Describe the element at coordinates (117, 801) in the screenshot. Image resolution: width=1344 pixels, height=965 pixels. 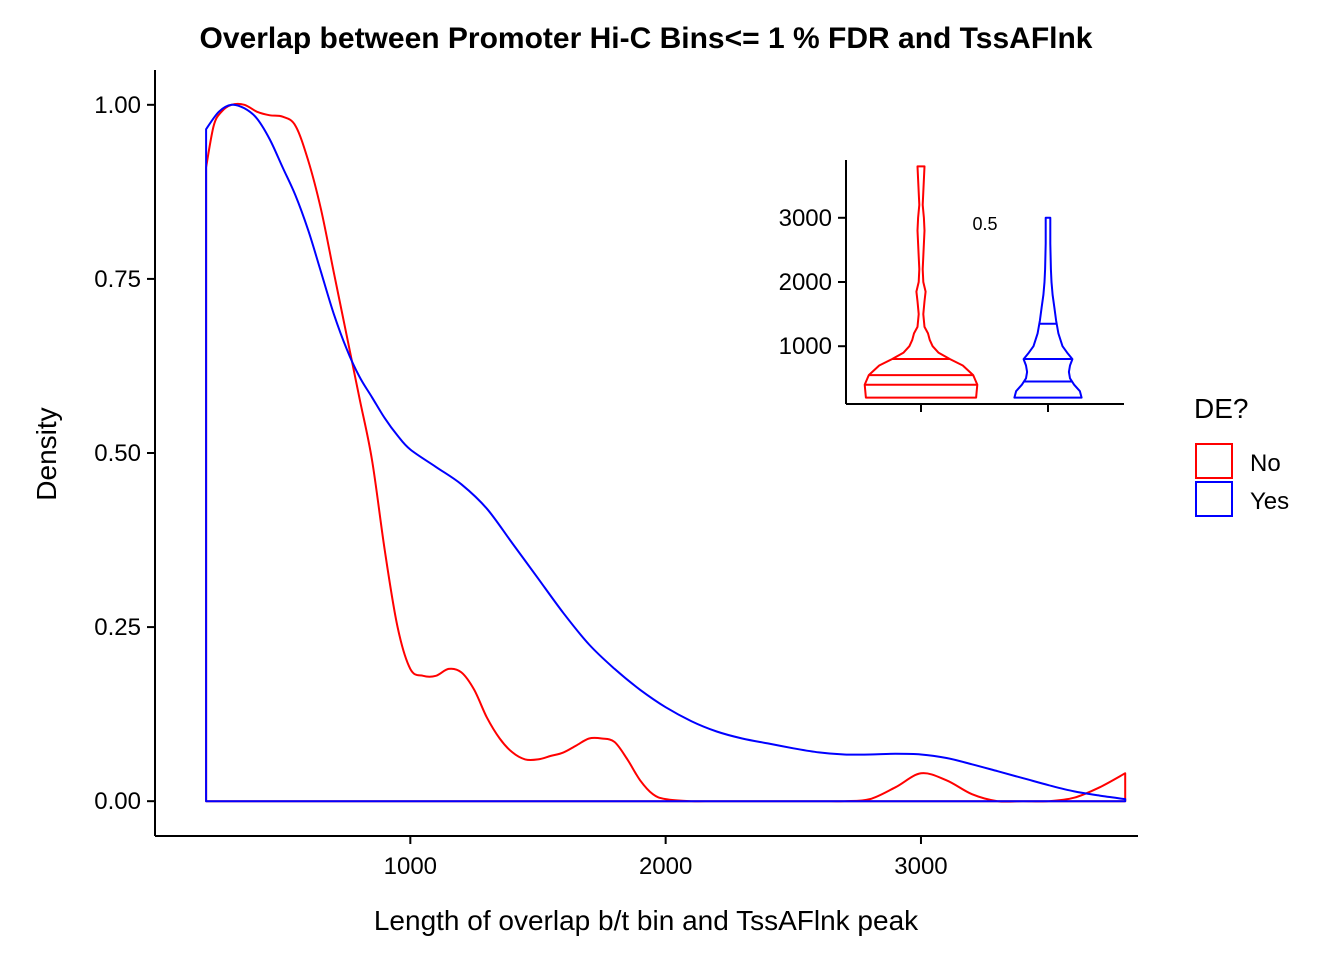
I see `y-tick-label: 0.00` at that location.